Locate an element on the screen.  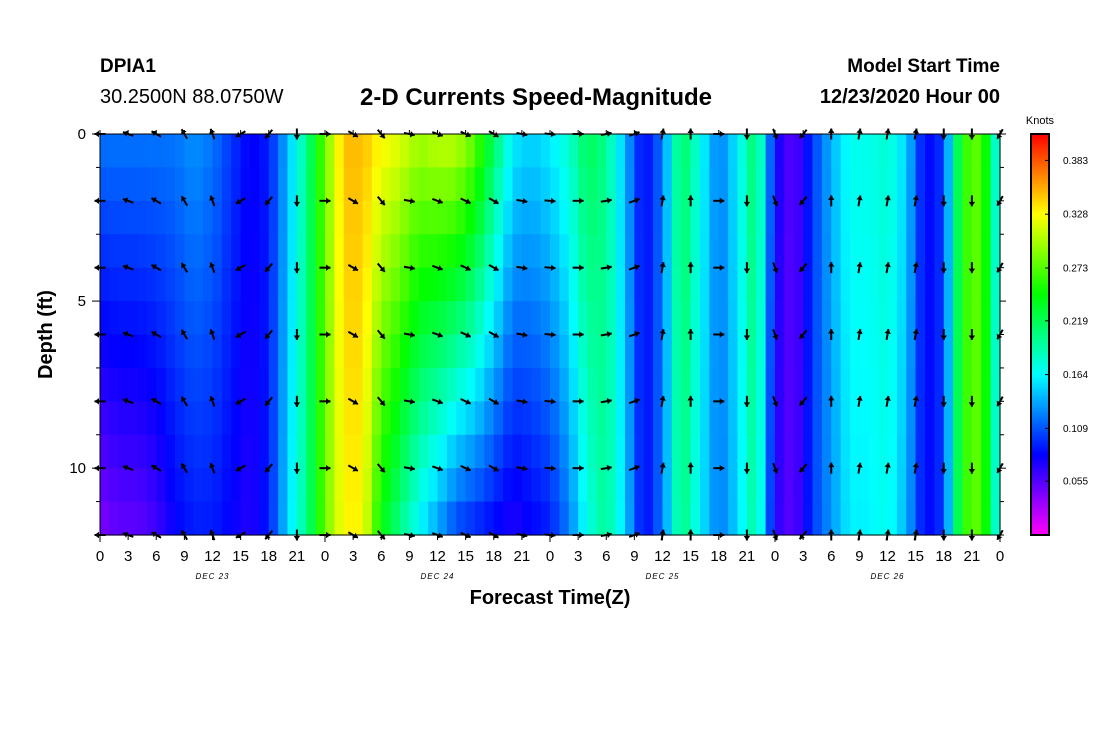
y-tick-label: 10 is located at coordinates (77, 468).